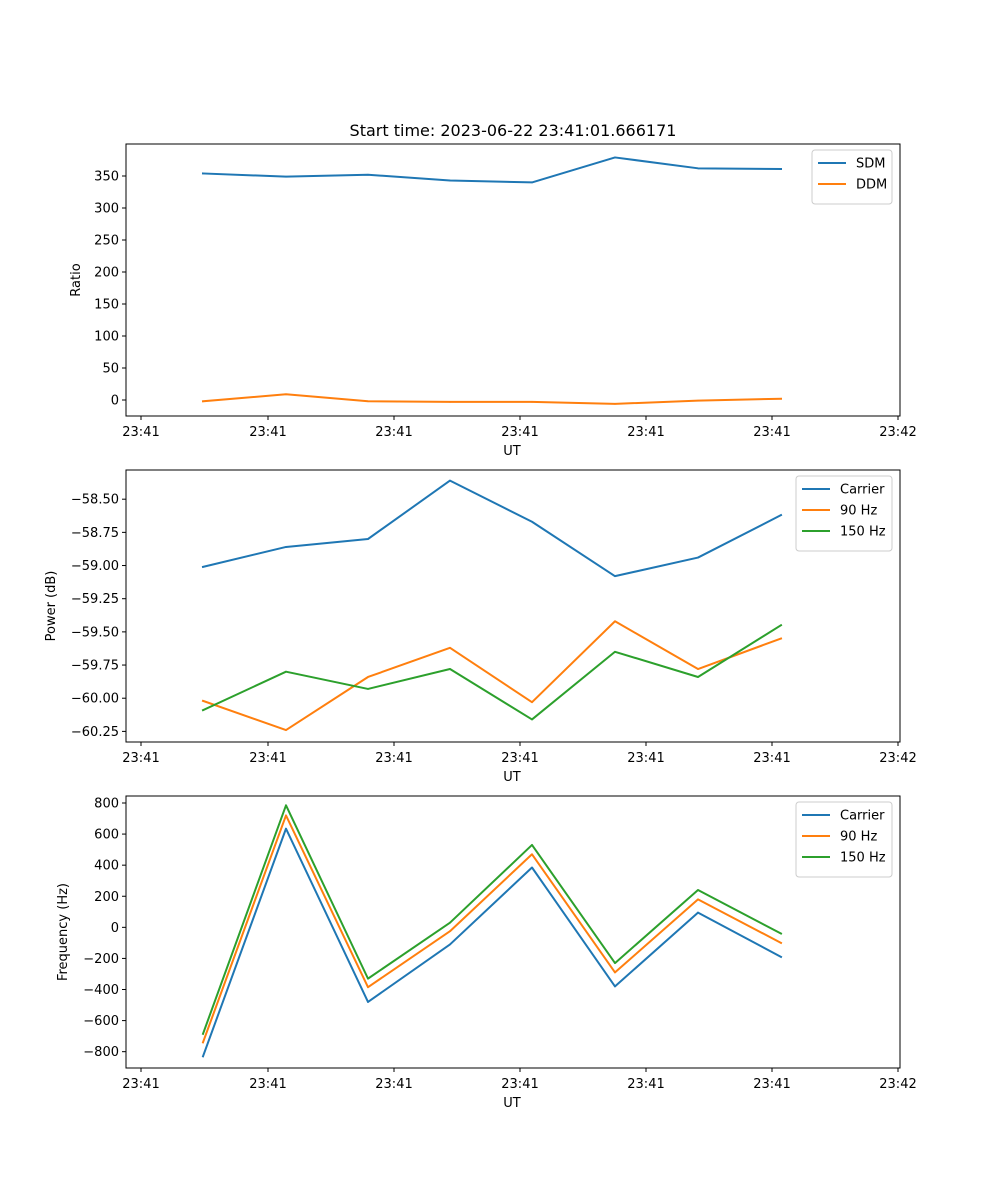 This screenshot has height=1200, width=1000. I want to click on series-line-carrier, so click(492, 942).